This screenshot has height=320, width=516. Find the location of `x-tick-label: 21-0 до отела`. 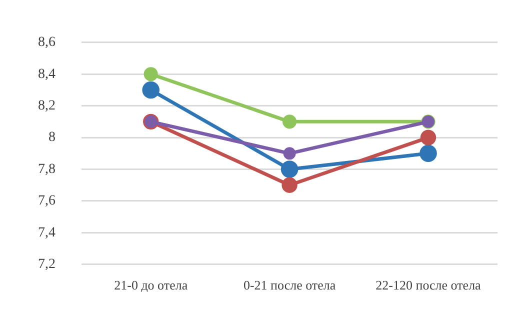

x-tick-label: 21-0 до отела is located at coordinates (151, 285).